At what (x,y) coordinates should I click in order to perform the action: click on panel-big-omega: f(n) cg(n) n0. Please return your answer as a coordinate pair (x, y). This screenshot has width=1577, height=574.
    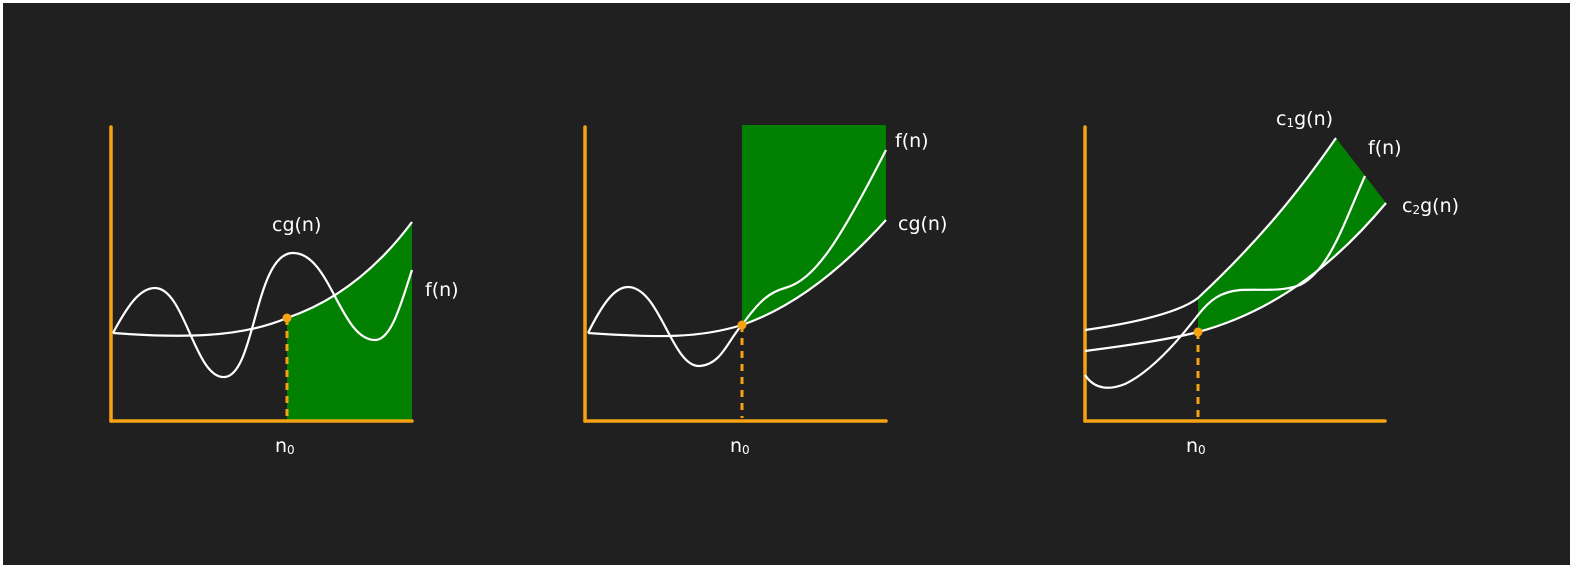
    Looking at the image, I should click on (765, 291).